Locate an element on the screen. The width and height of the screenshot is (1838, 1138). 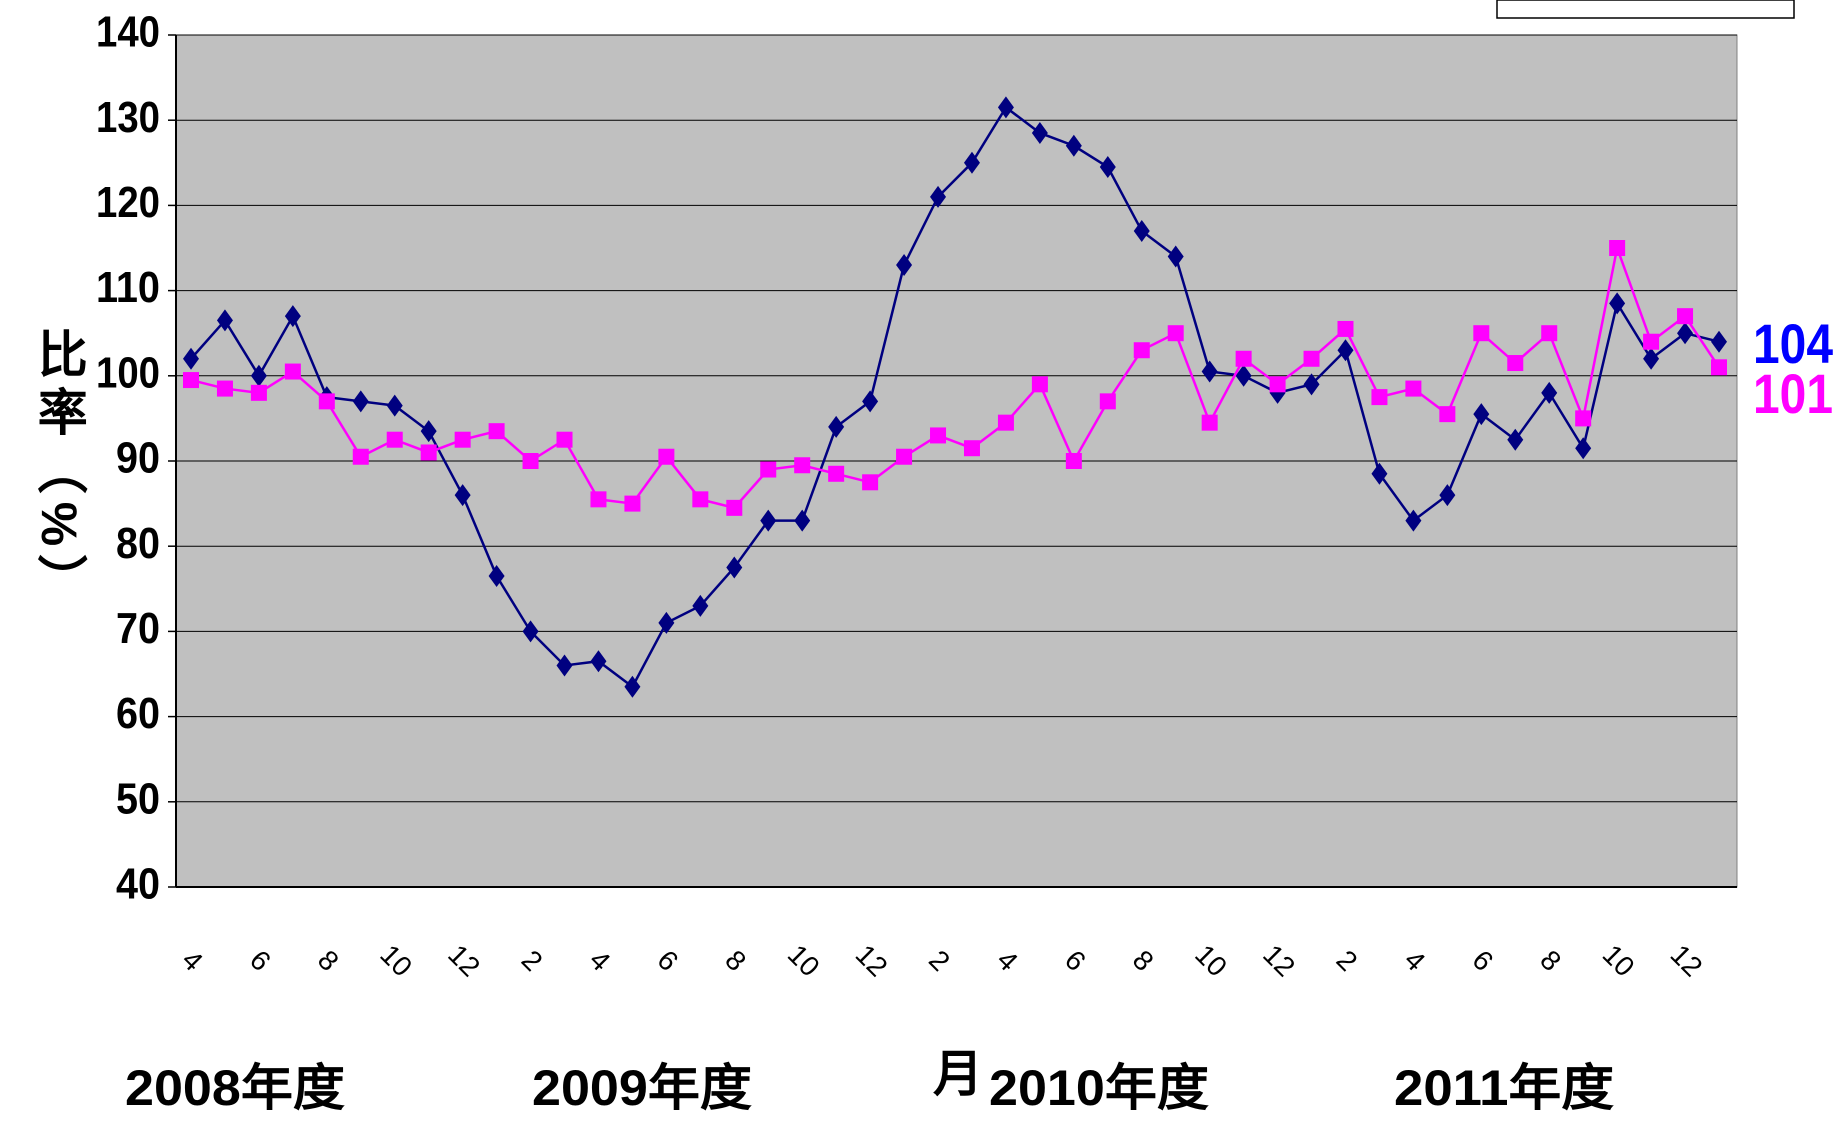
period-label: 2008年度 is located at coordinates (235, 1088).